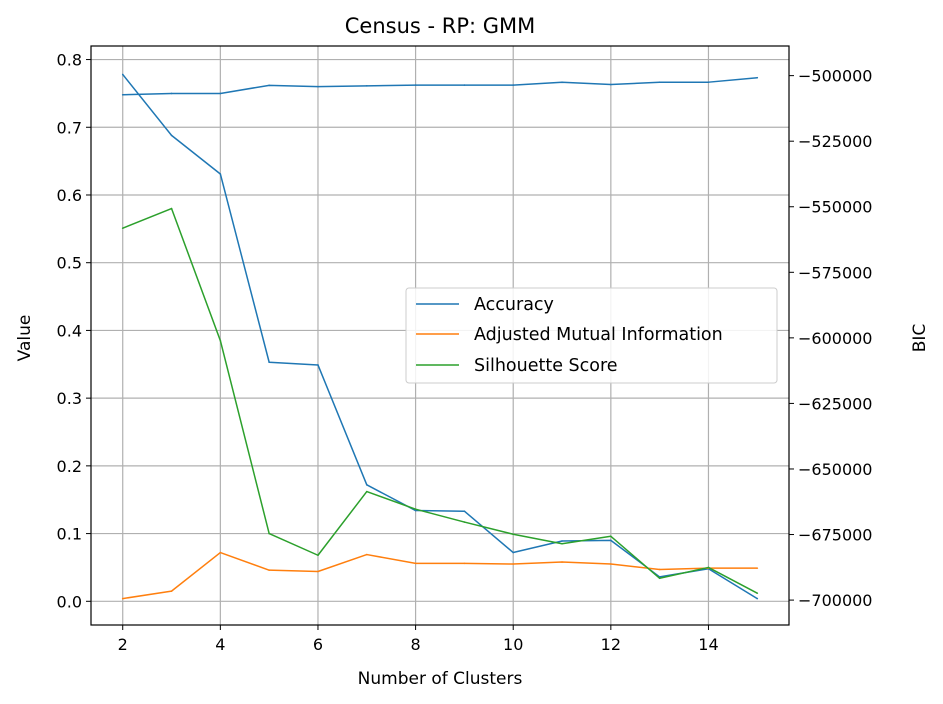  I want to click on x-tick-label: 10, so click(513, 644).